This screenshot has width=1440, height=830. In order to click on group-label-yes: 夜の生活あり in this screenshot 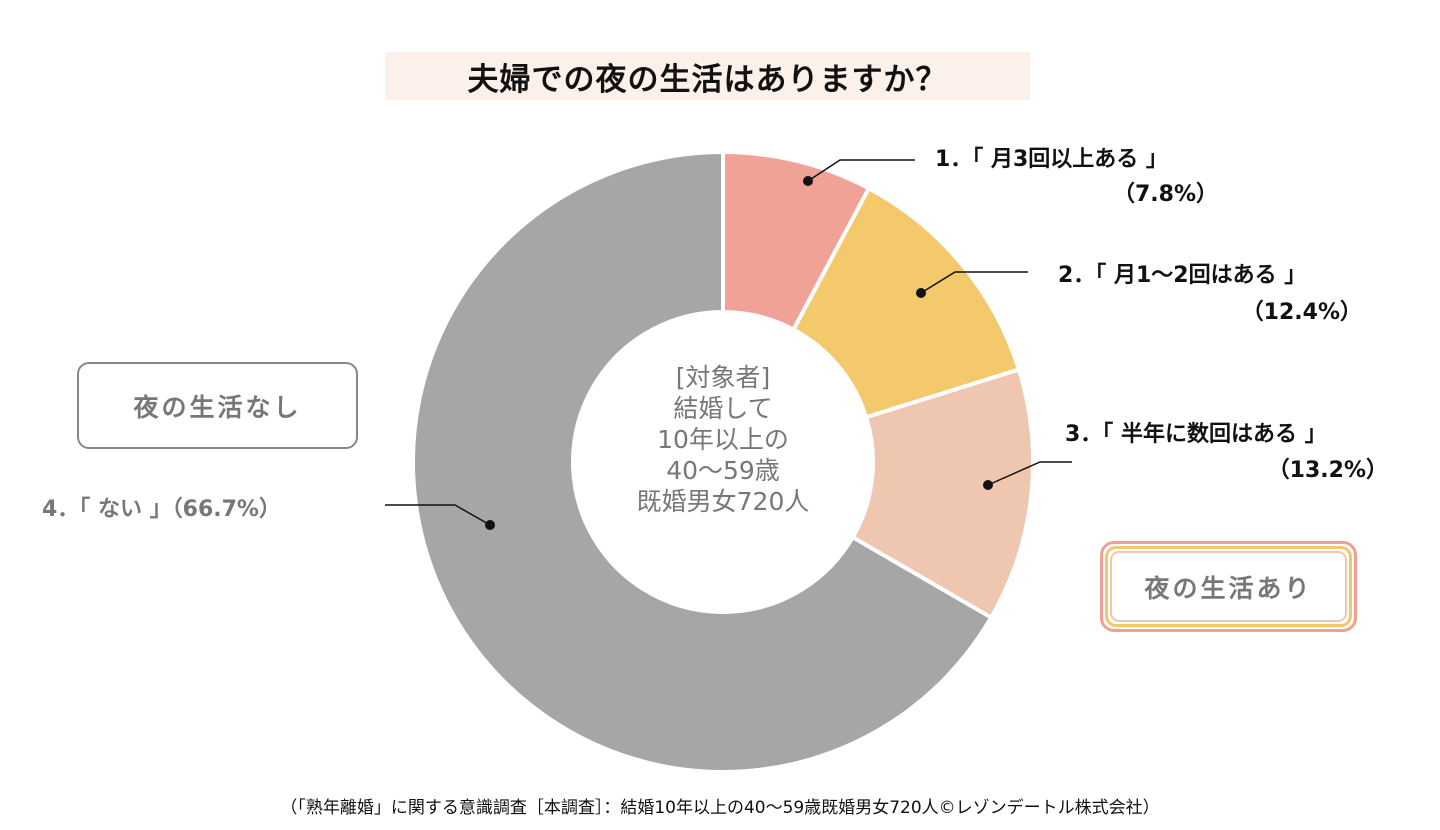, I will do `click(1228, 586)`.